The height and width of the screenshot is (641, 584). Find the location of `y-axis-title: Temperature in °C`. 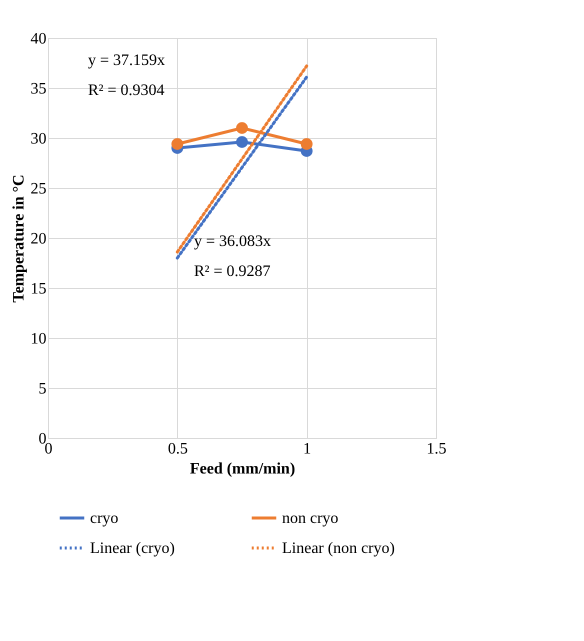

y-axis-title: Temperature in °C is located at coordinates (19, 238).